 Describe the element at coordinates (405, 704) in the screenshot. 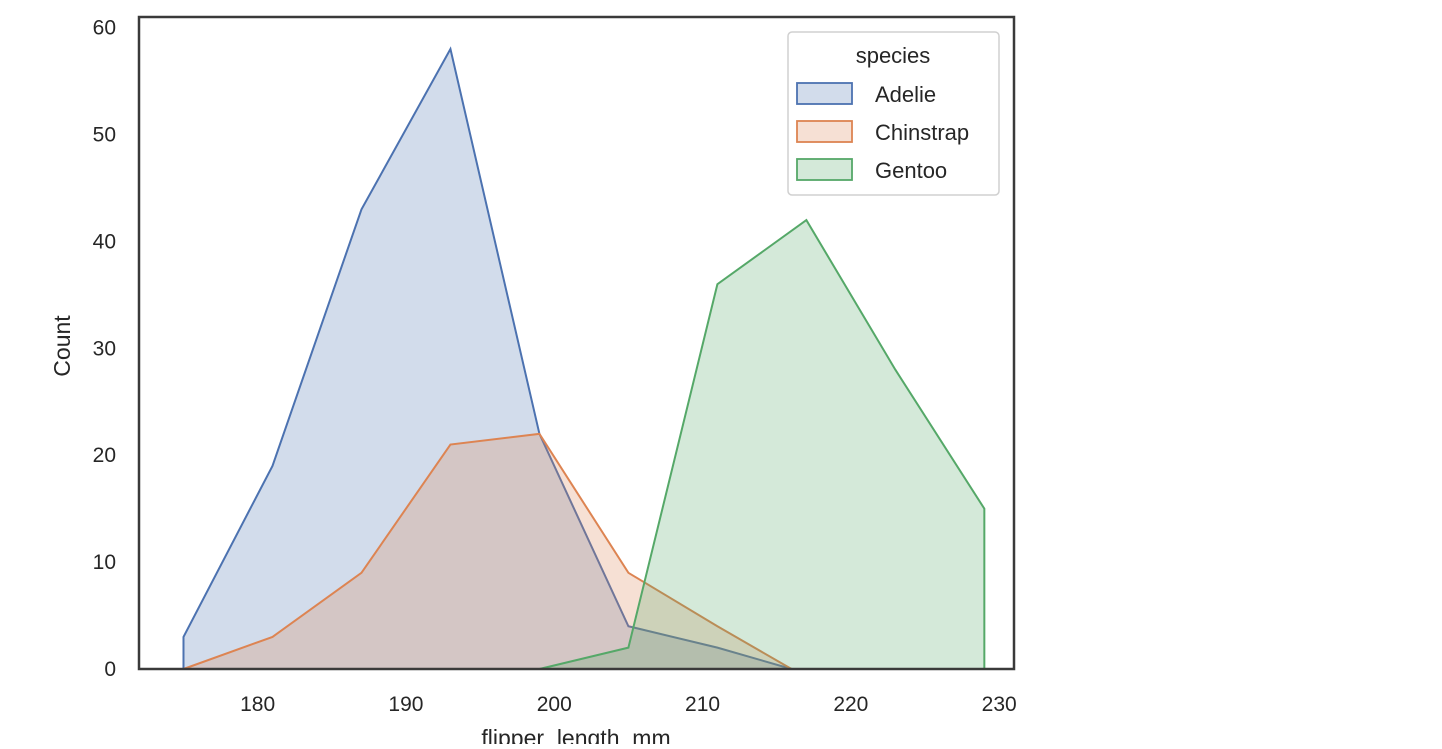

I see `x-tick-label: 190` at that location.